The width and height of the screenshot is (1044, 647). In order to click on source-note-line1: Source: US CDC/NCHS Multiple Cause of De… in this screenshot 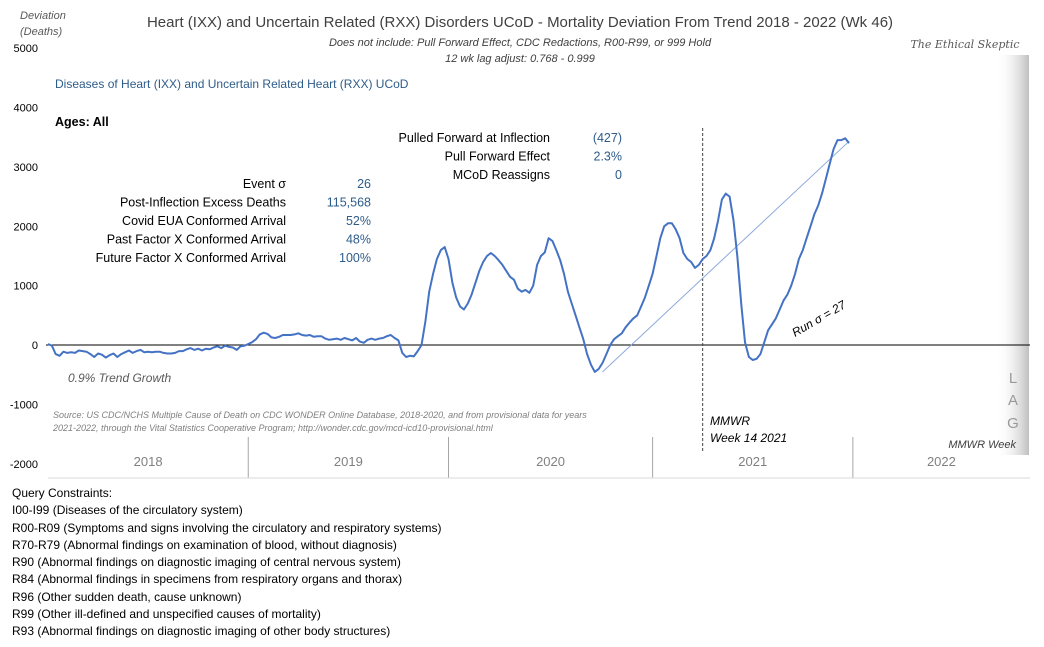, I will do `click(320, 415)`.